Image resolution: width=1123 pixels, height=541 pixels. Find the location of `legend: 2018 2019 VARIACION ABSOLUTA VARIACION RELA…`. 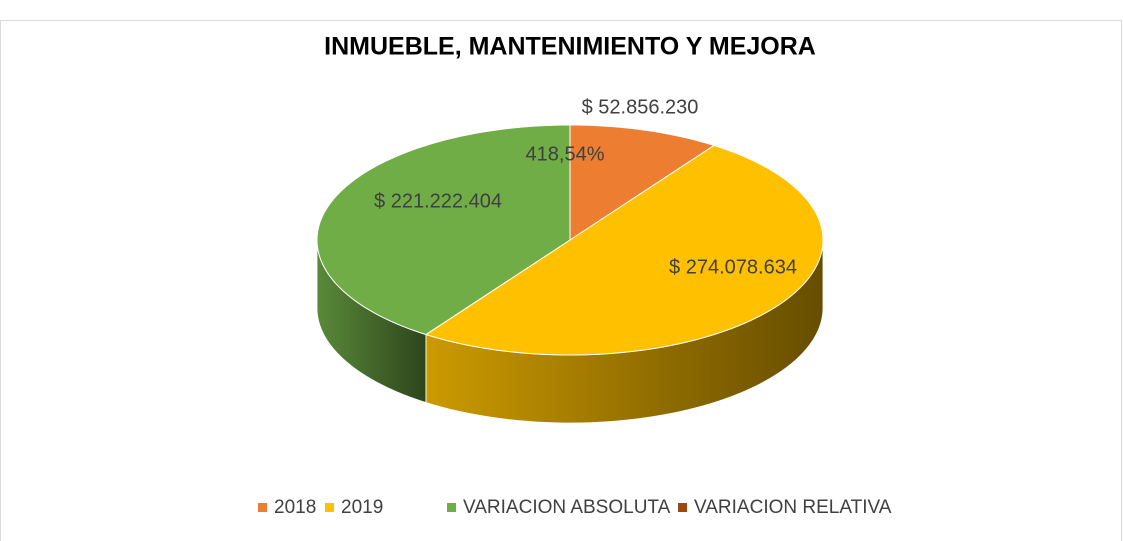

legend: 2018 2019 VARIACION ABSOLUTA VARIACION RELA… is located at coordinates (575, 507).